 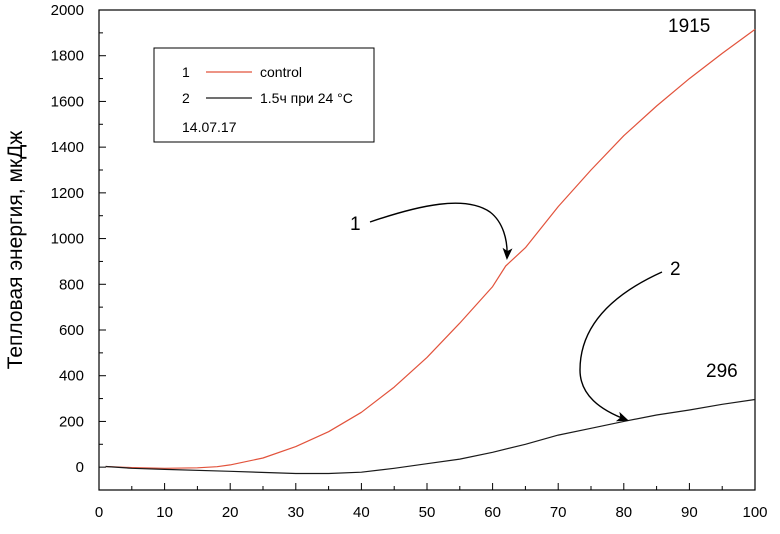 I want to click on x-tick-label: 80, so click(x=623, y=512).